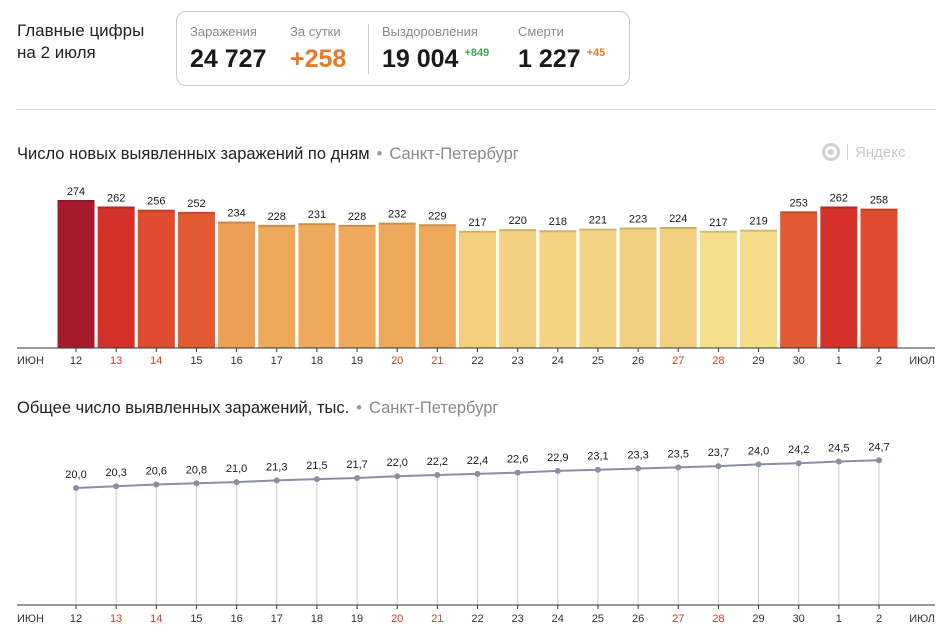 The height and width of the screenshot is (640, 952). What do you see at coordinates (433, 408) in the screenshot?
I see `total-chart-subtitle: Санкт-Петербург` at bounding box center [433, 408].